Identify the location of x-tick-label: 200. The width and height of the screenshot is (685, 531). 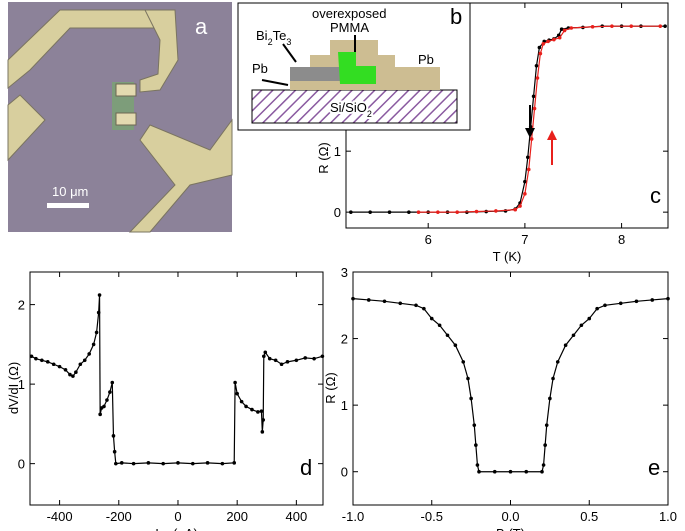
(237, 516).